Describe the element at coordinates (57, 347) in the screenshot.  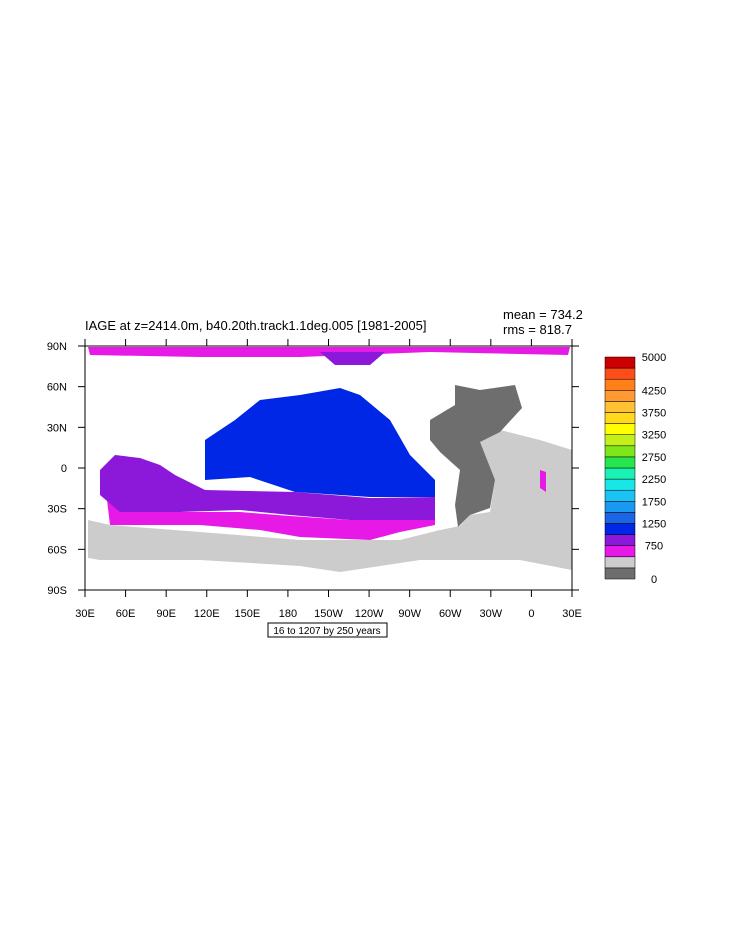
I see `lat-label: 90N` at that location.